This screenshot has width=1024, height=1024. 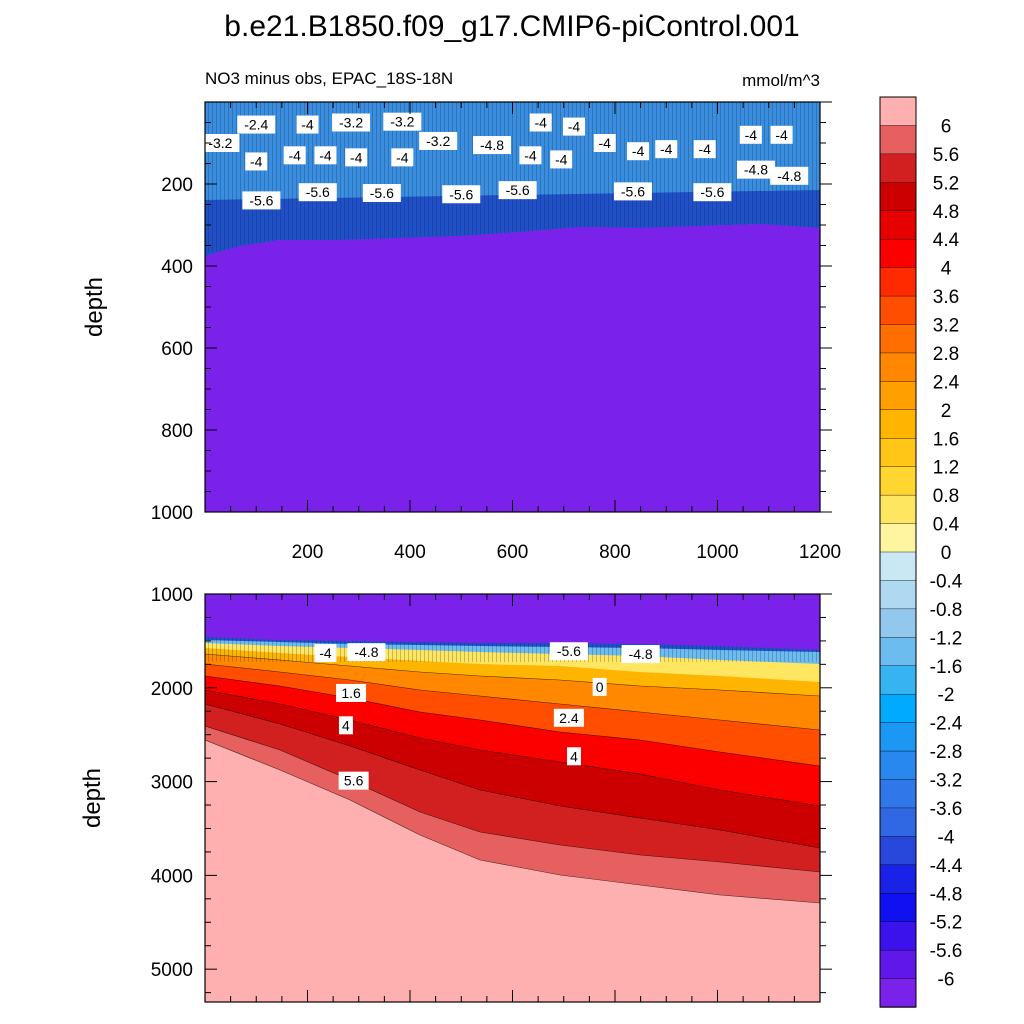 What do you see at coordinates (820, 552) in the screenshot?
I see `upper-xtick-label: 1200` at bounding box center [820, 552].